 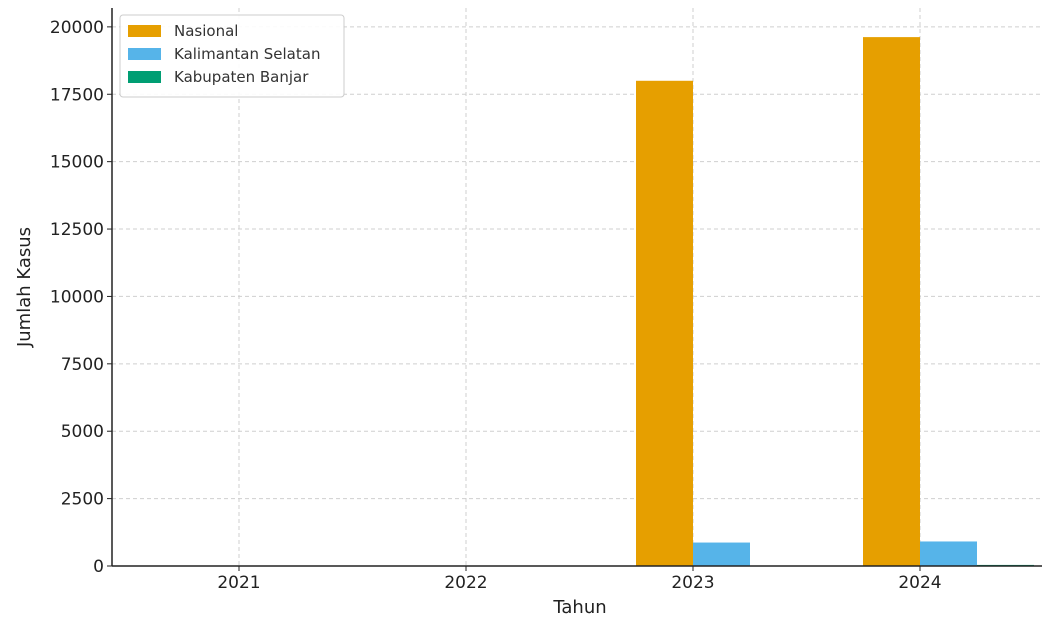 I want to click on bar-nasional-2023, so click(x=664, y=323).